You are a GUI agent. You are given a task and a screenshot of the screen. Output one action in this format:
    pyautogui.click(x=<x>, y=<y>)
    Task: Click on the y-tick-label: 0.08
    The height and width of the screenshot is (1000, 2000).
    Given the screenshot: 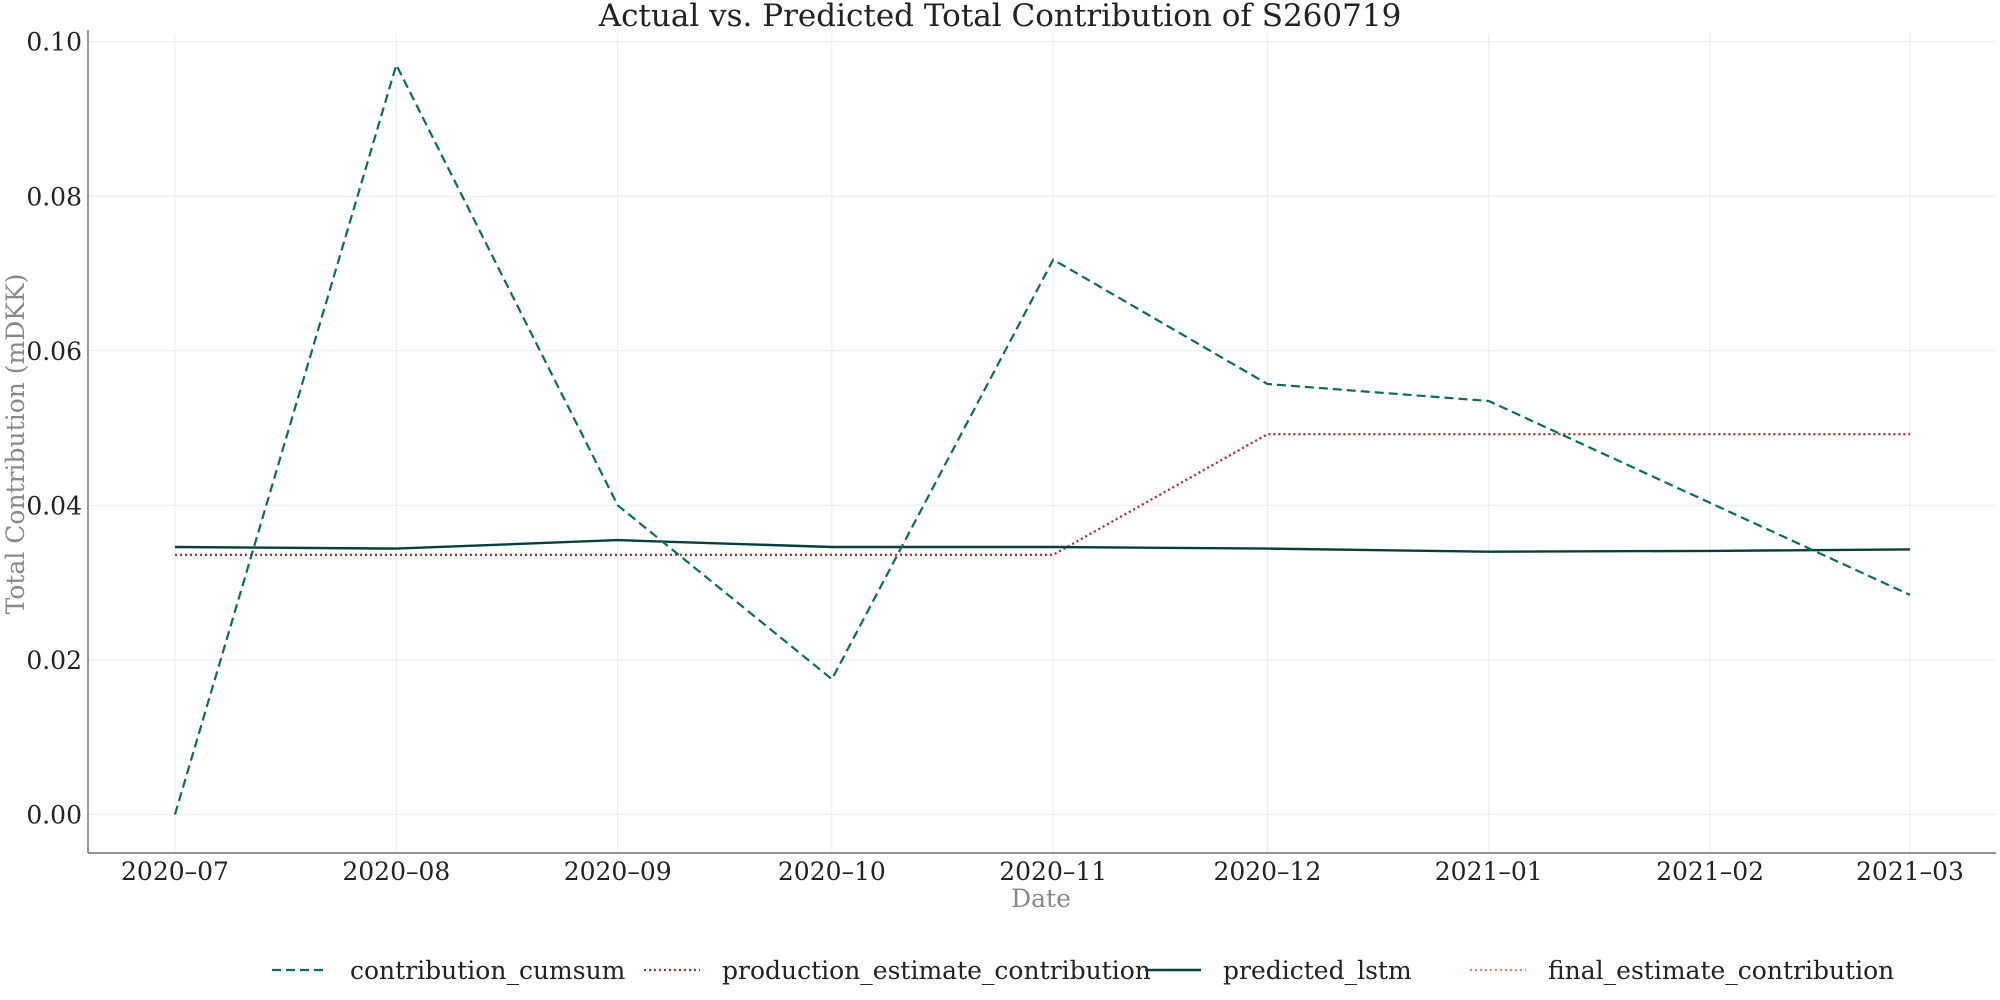 What is the action you would take?
    pyautogui.click(x=54, y=196)
    